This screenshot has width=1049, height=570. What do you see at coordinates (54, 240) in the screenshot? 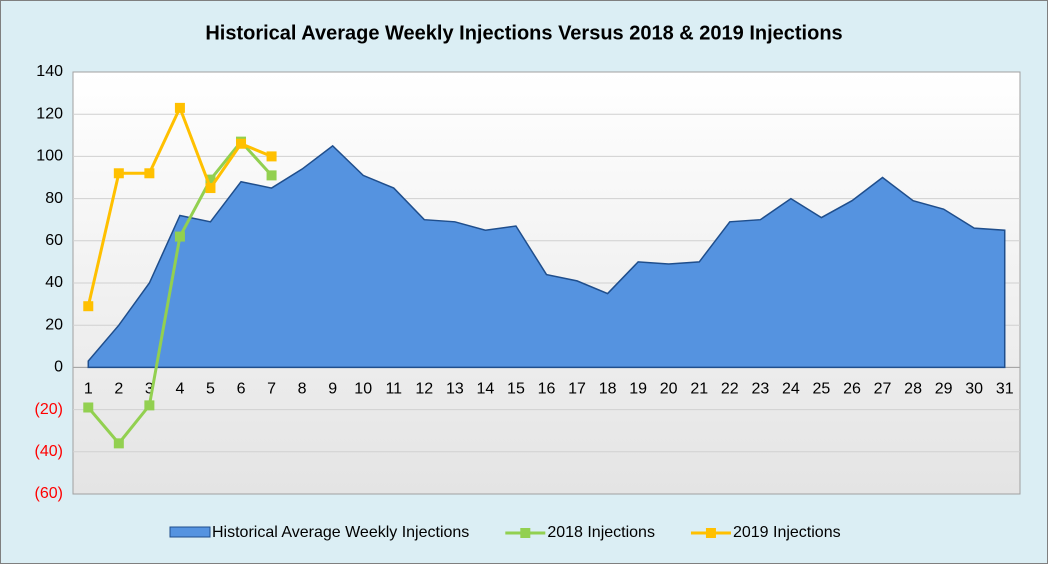
I see `y-tick-label: 60` at bounding box center [54, 240].